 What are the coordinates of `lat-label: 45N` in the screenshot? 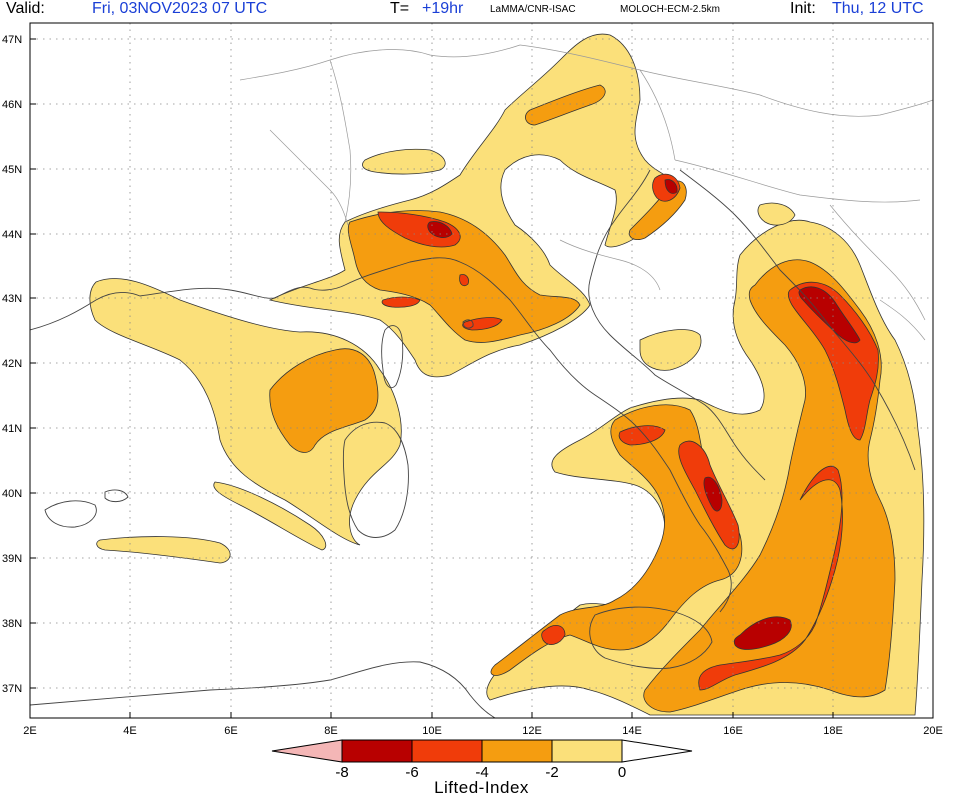 It's located at (12, 170).